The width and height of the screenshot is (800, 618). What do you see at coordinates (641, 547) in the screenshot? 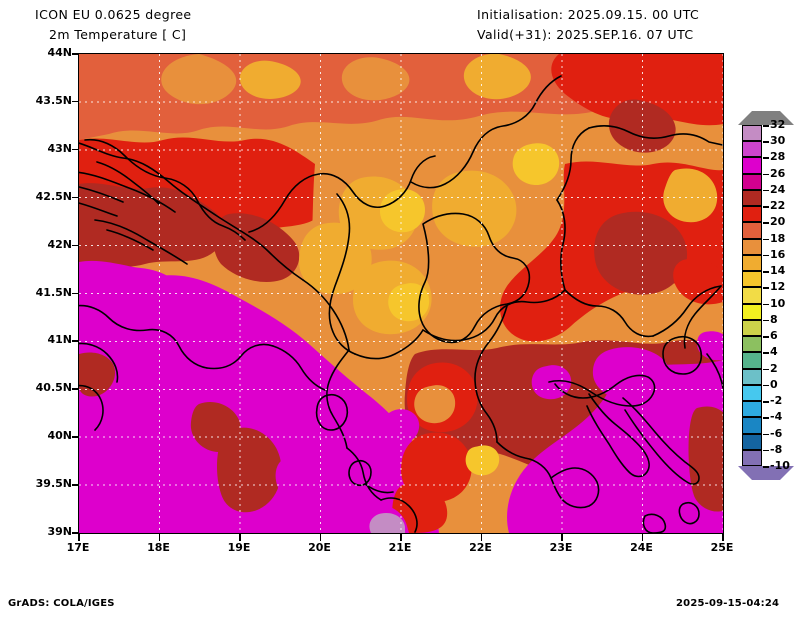
I see `x-tick-label: 24E` at bounding box center [641, 547].